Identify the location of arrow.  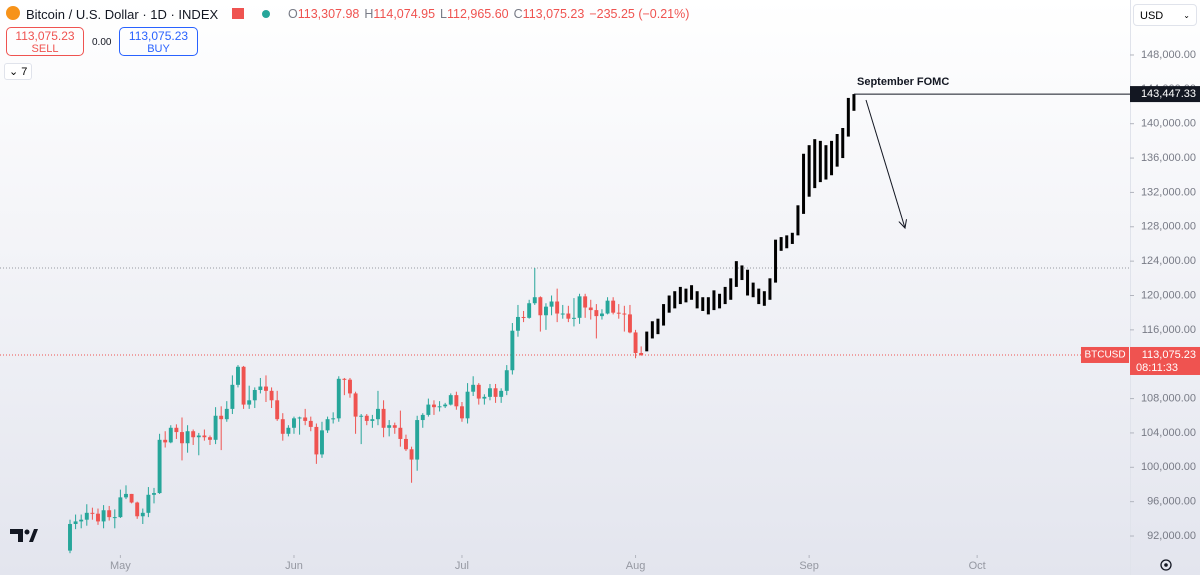
(885, 163).